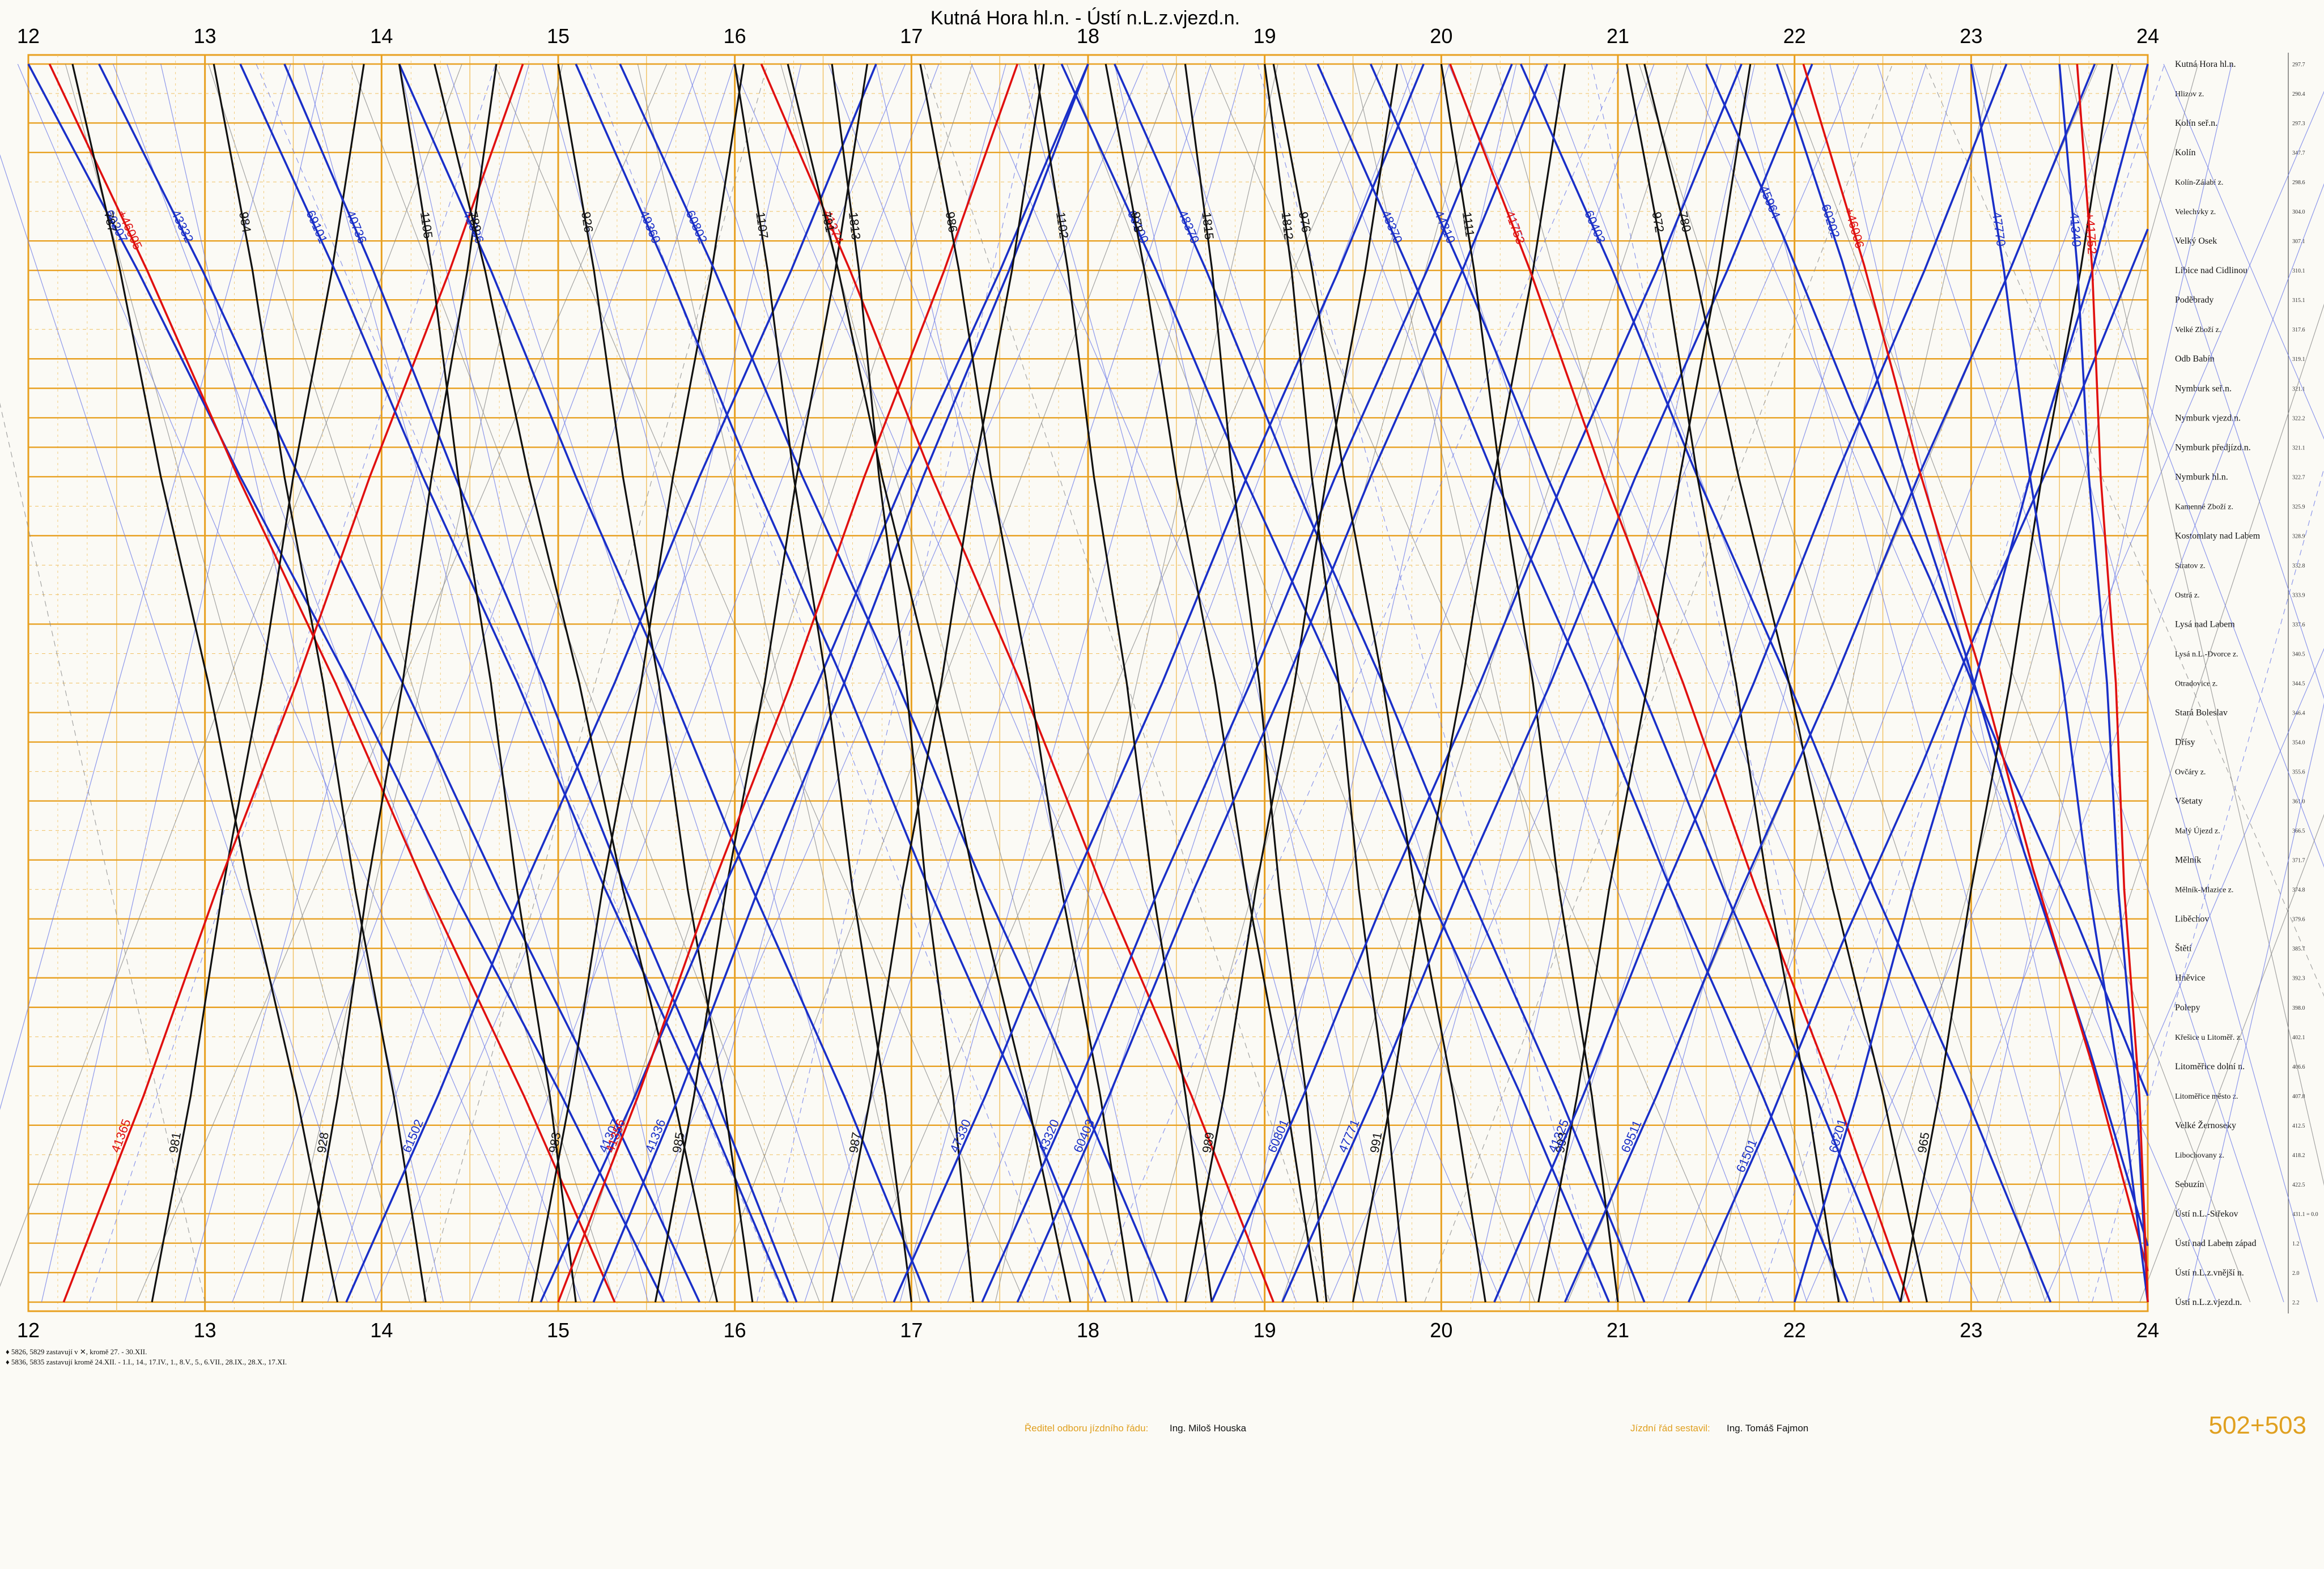  Describe the element at coordinates (121, 1136) in the screenshot. I see `train-number: 41365` at that location.